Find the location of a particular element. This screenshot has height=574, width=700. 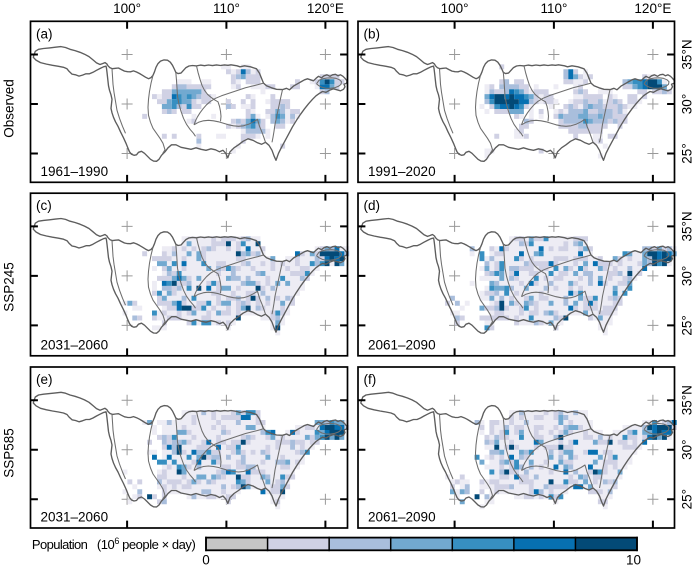

svg-text: Population is located at coordinates (60, 544).